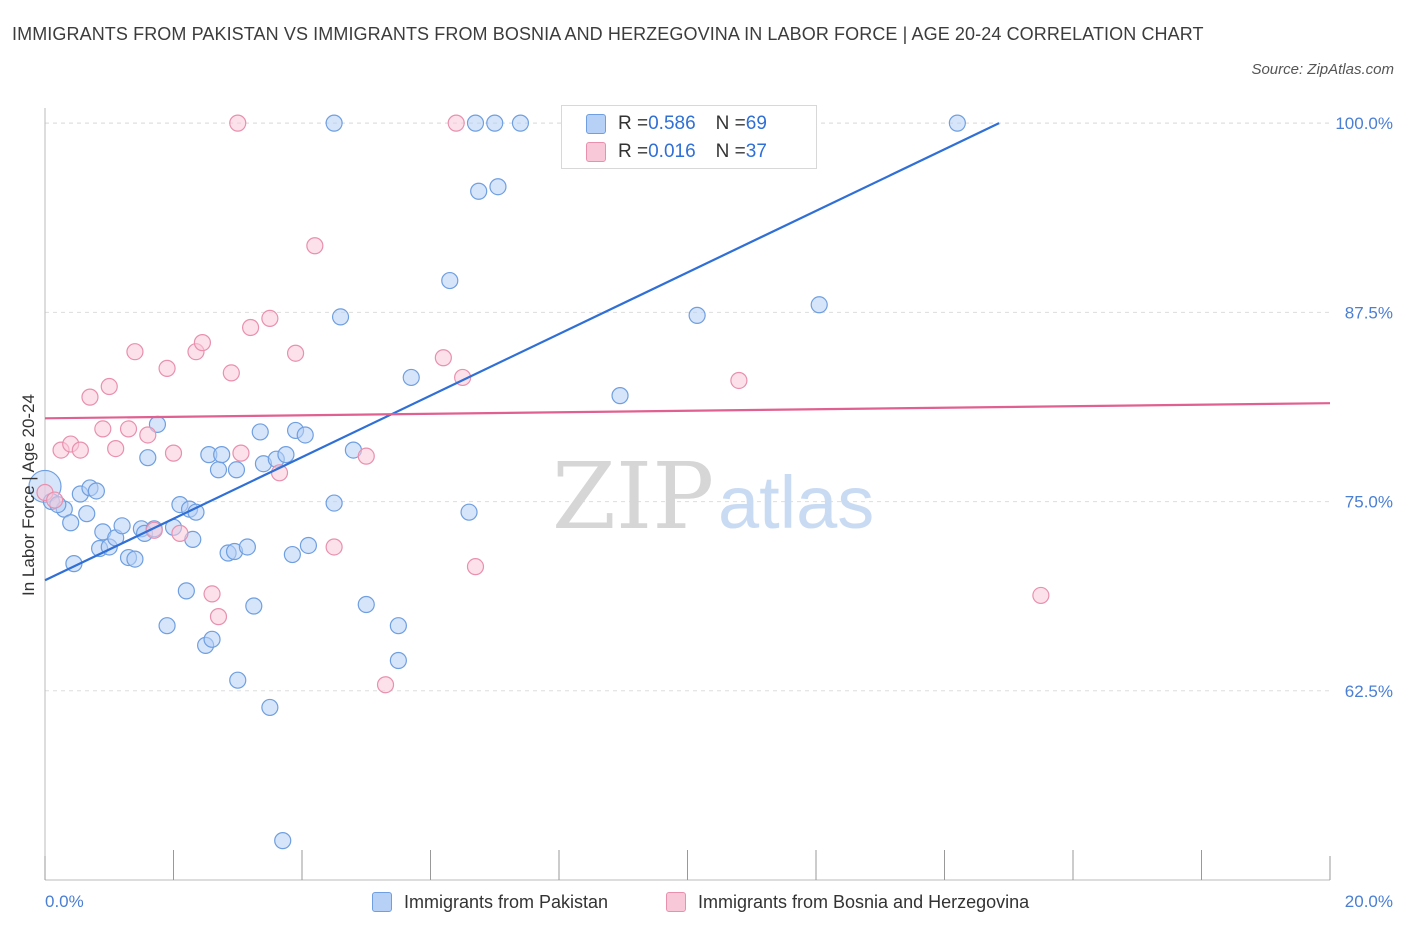 This screenshot has width=1406, height=930. Describe the element at coordinates (28, 495) in the screenshot. I see `y-axis-title: In Labor Force | Age 20-24` at that location.